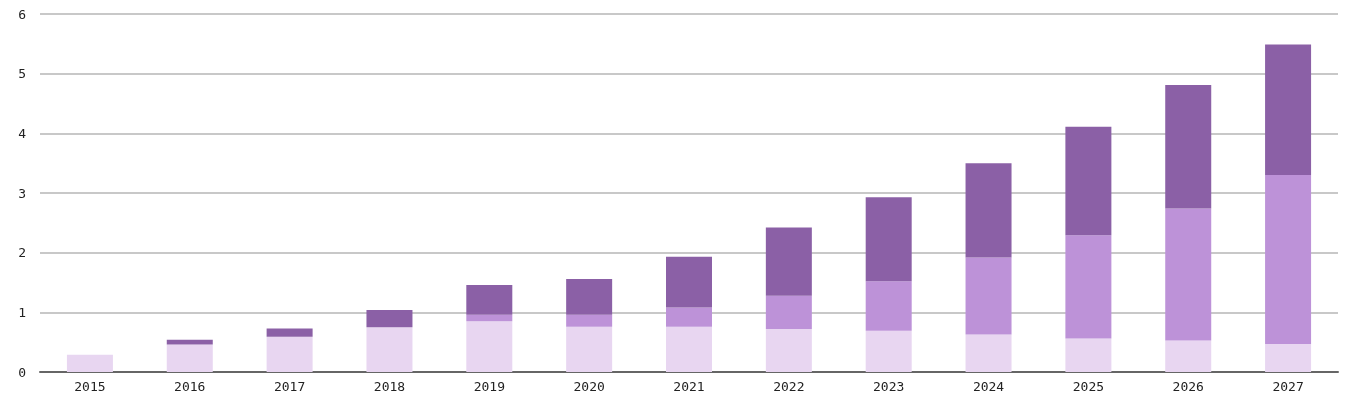 The image size is (1350, 403). Describe the element at coordinates (22, 74) in the screenshot. I see `y-tick-label: 5` at that location.